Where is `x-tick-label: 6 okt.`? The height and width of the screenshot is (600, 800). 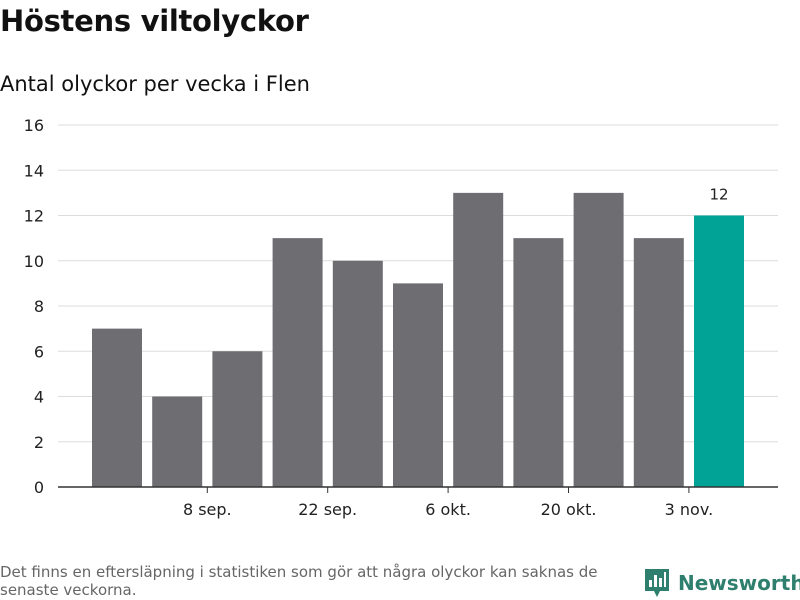 x-tick-label: 6 okt. is located at coordinates (448, 509).